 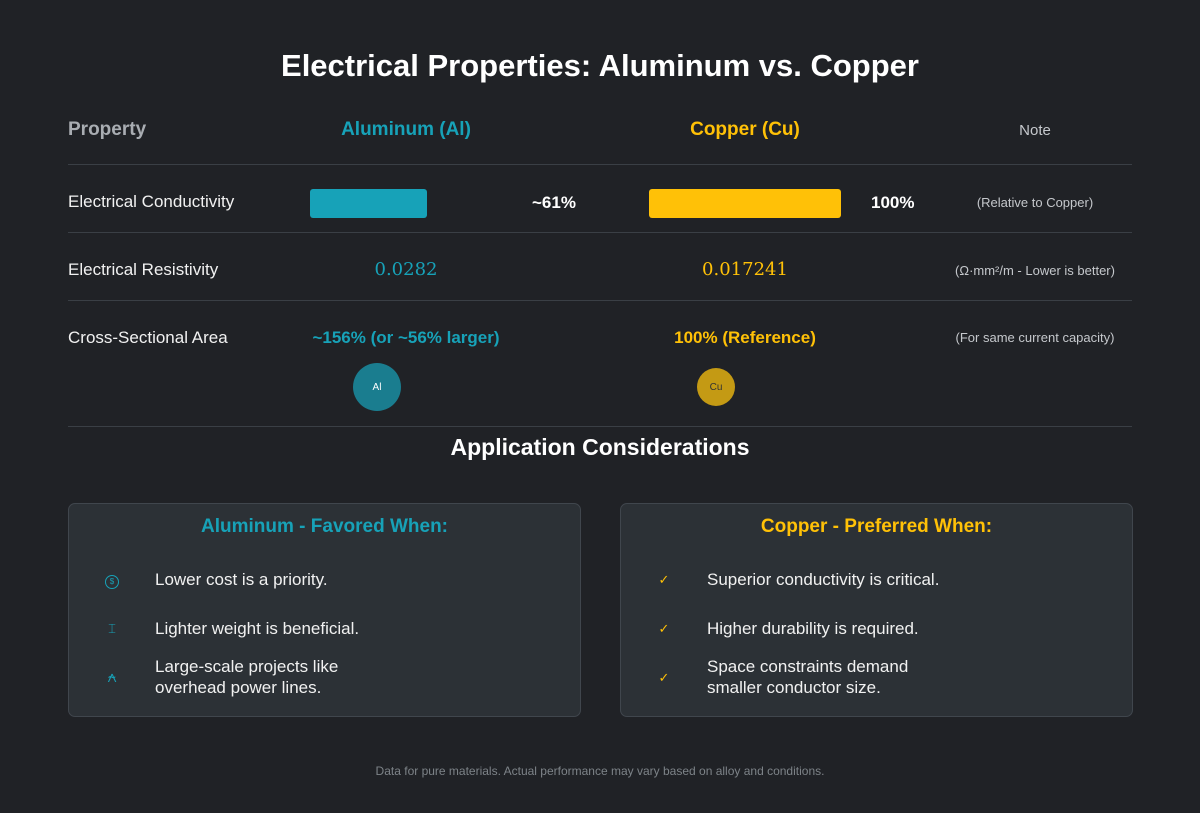 What do you see at coordinates (257, 628) in the screenshot?
I see `list-item: Lighter weight is beneficial.` at bounding box center [257, 628].